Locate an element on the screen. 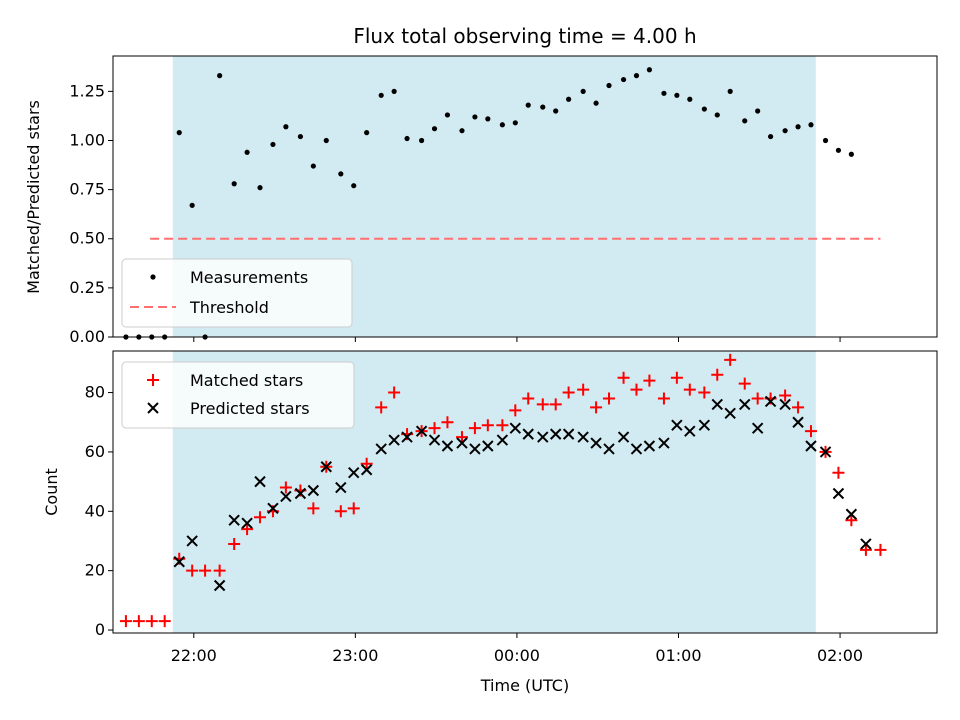  y-tick-label: 80 is located at coordinates (95, 392).